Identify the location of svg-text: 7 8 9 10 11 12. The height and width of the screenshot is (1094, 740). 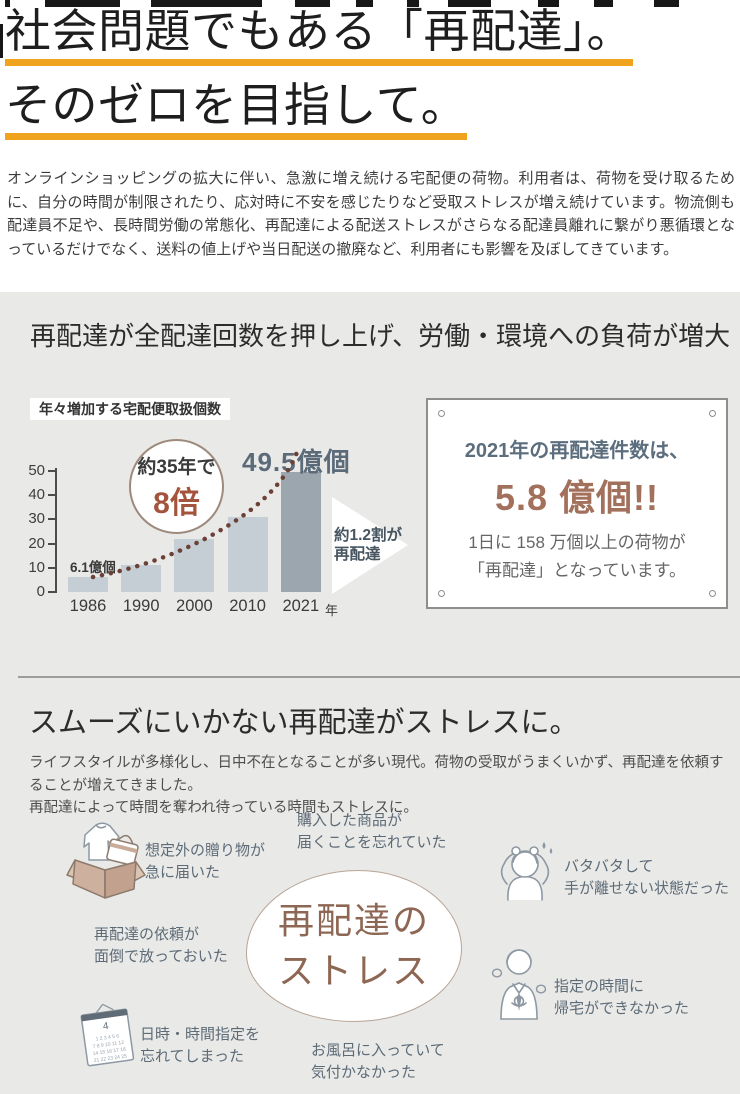
(108, 1045).